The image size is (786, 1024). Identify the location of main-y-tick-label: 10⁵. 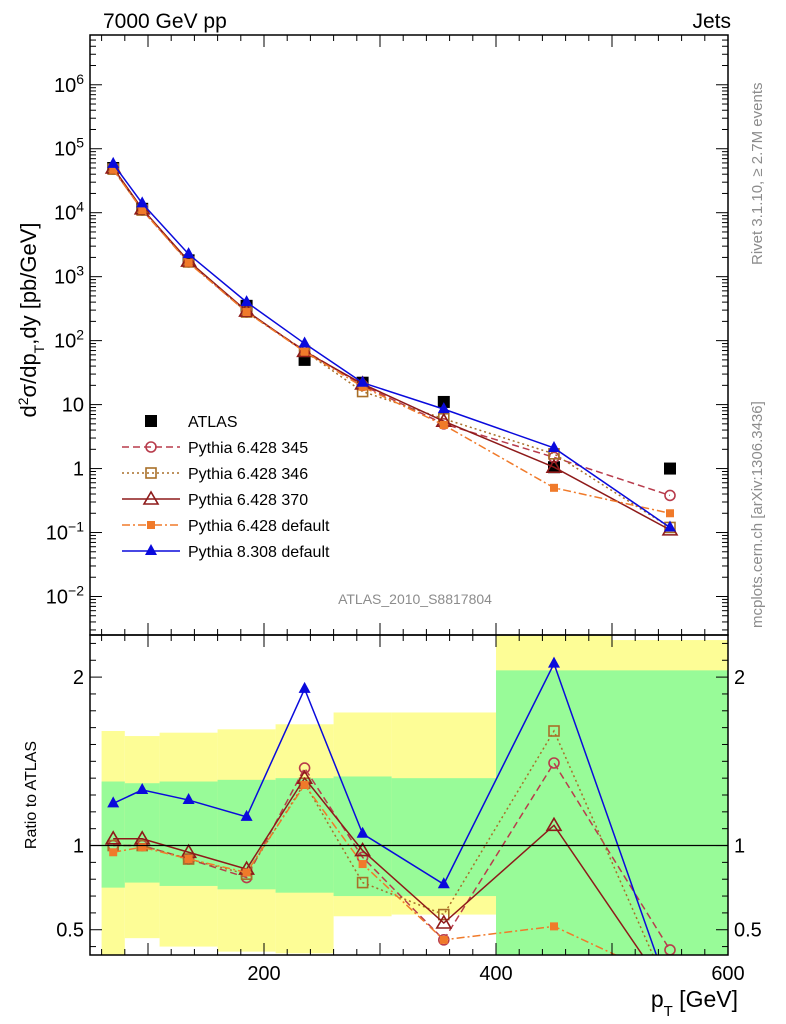
(69, 148).